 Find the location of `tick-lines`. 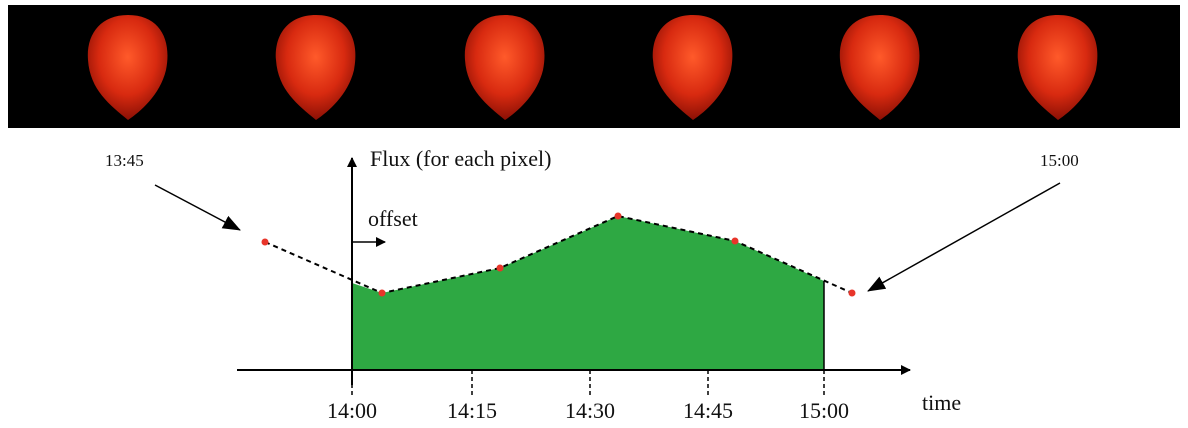

tick-lines is located at coordinates (588, 383).